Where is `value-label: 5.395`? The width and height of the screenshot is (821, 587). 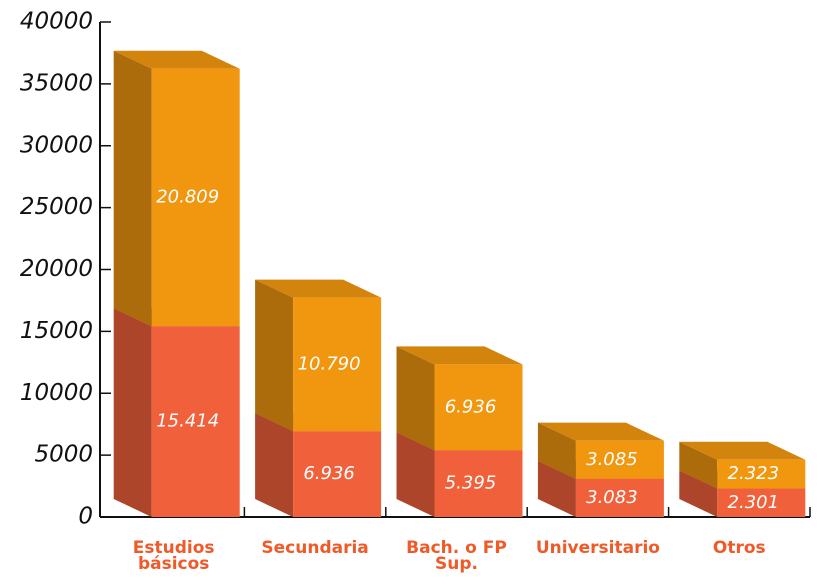 value-label: 5.395 is located at coordinates (471, 483).